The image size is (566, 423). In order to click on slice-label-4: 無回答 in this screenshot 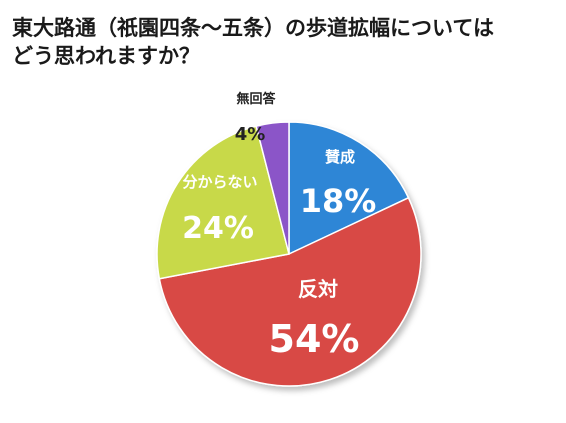, I will do `click(256, 99)`.